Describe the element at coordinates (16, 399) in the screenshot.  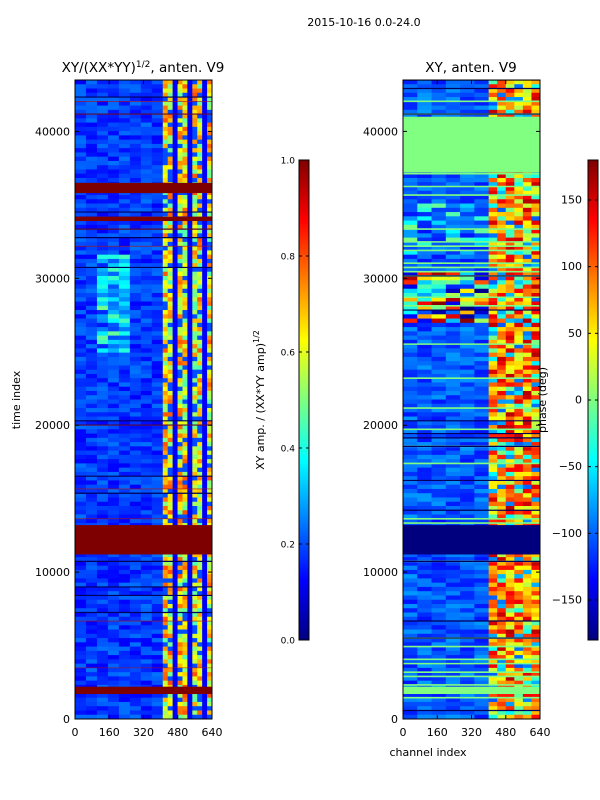
I see `amplitude-y-axis-label: time index` at that location.